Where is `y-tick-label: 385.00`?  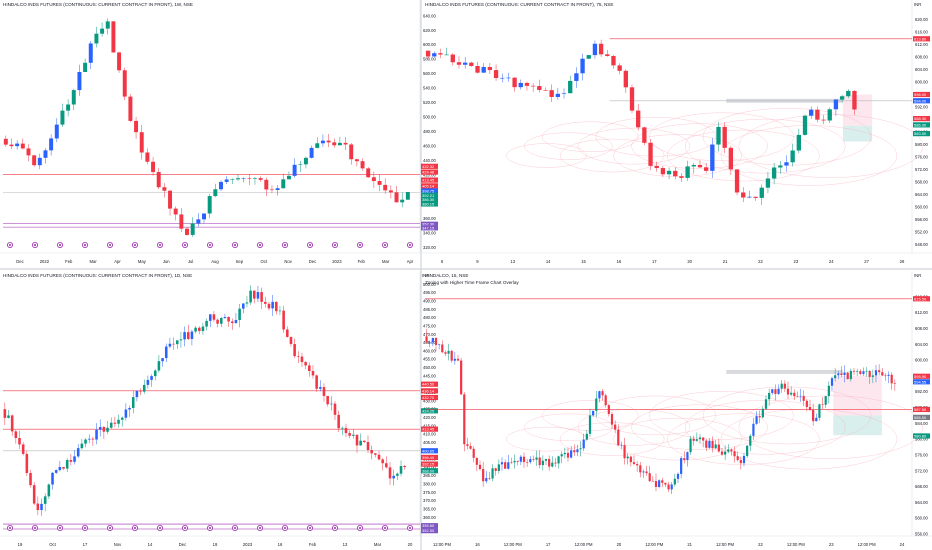
y-tick-label: 385.00 is located at coordinates (429, 475).